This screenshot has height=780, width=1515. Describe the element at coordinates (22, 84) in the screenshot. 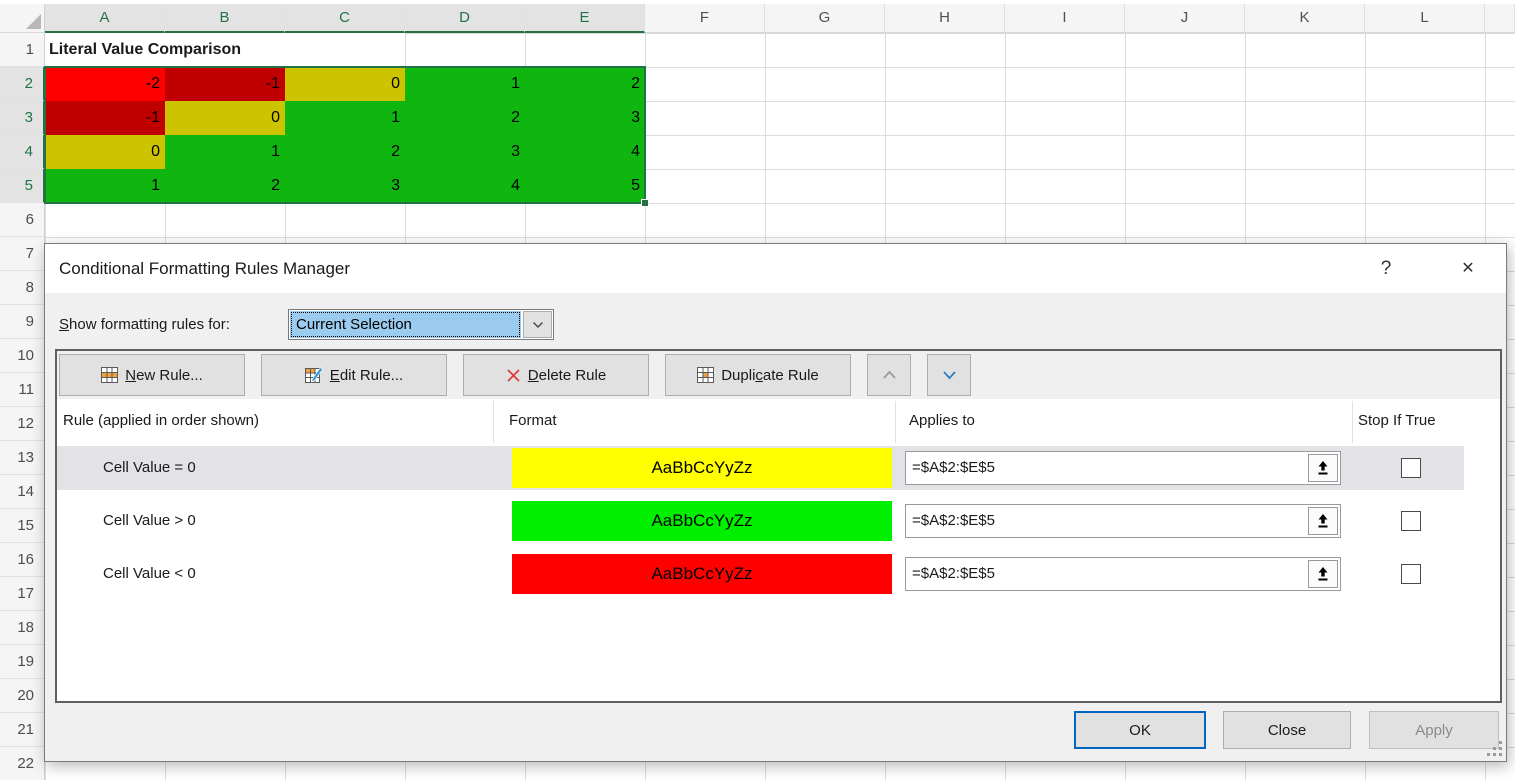

I see `row-header-2: 2` at that location.